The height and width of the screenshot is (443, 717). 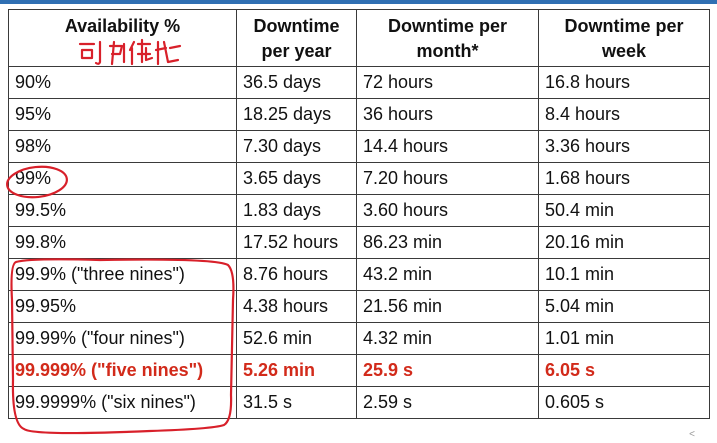 I want to click on header-downtime-year: Downtime per year, so click(x=296, y=38).